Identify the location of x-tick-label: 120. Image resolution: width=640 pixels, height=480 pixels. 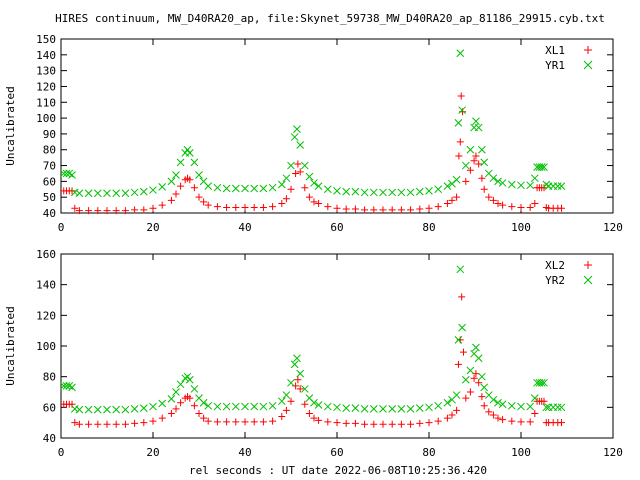
(613, 227).